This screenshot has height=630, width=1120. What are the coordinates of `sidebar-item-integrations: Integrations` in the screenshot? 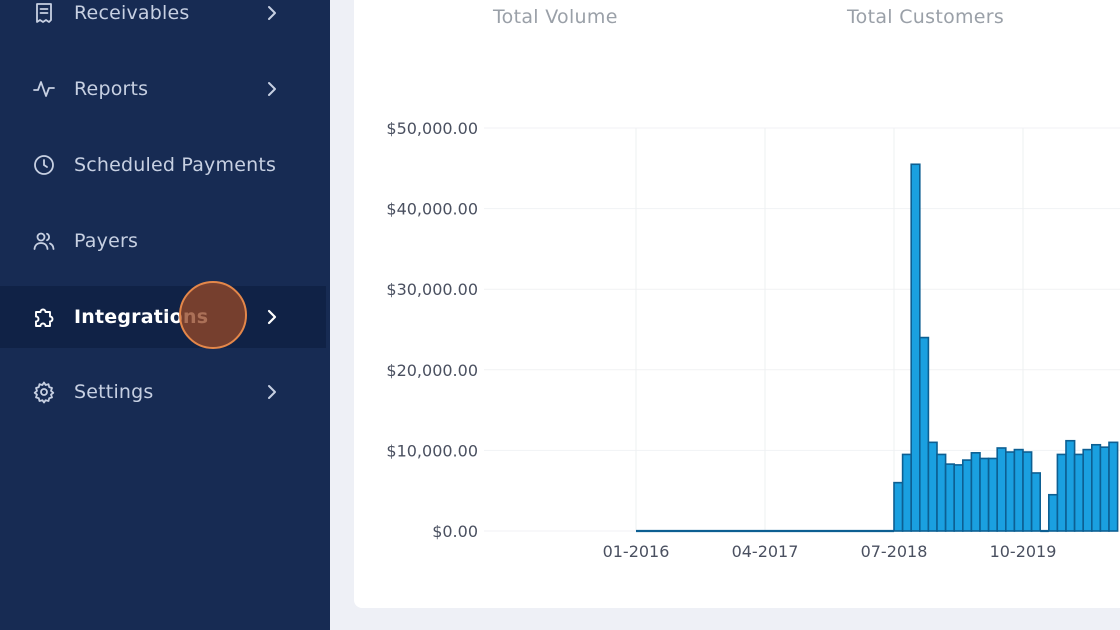 It's located at (163, 317).